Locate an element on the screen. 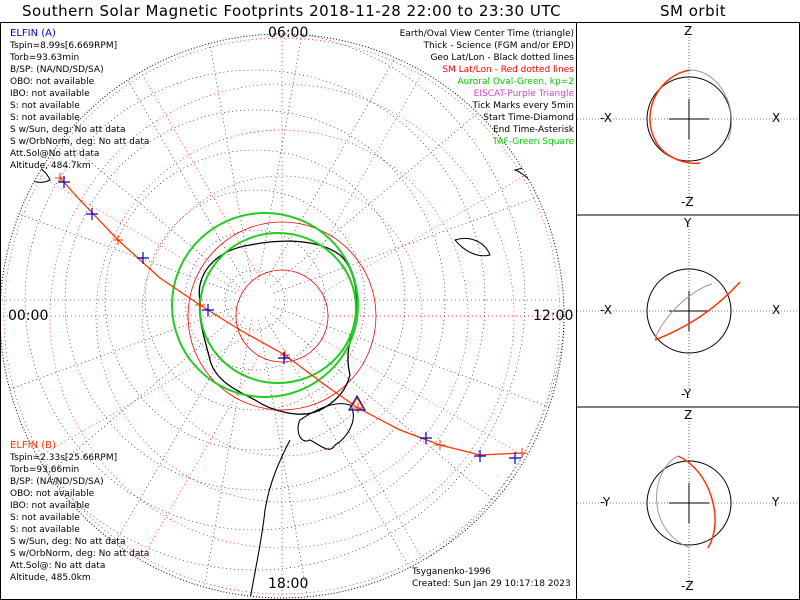  created-label: Created: Sun Jan 29 10:17:18 2023 is located at coordinates (491, 584).